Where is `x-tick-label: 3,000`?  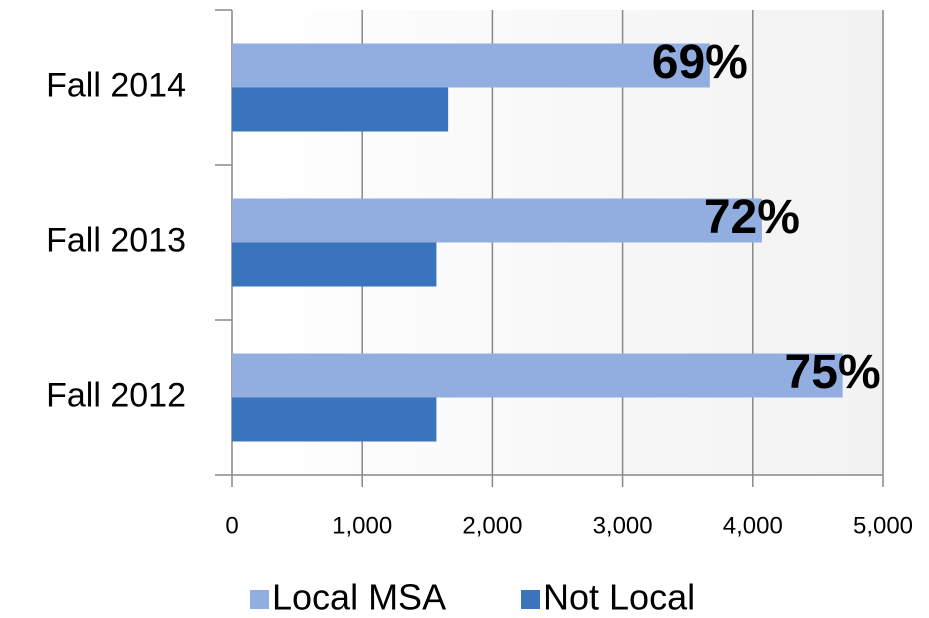 x-tick-label: 3,000 is located at coordinates (623, 525).